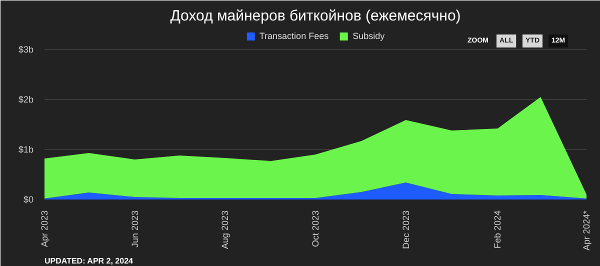 The height and width of the screenshot is (266, 600). What do you see at coordinates (45, 229) in the screenshot?
I see `x-tick-label: Apr 2023` at bounding box center [45, 229].